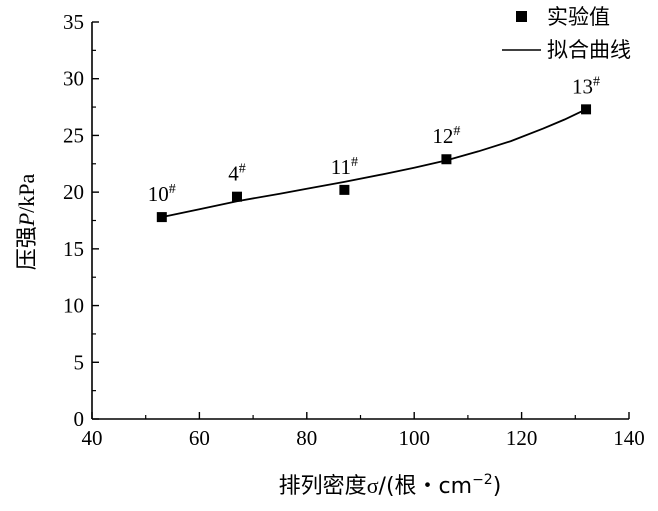 The image size is (658, 511). Describe the element at coordinates (582, 86) in the screenshot. I see `data-point-label-number: 13` at that location.